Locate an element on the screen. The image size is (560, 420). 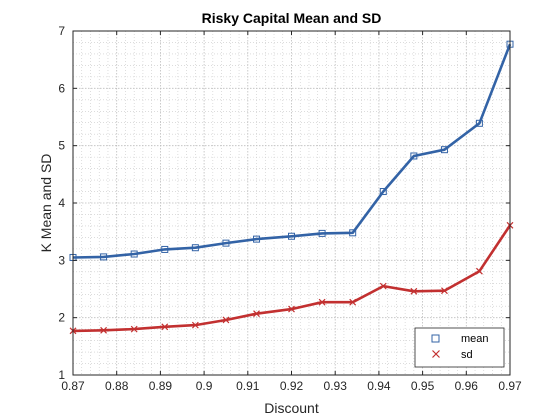
x-tick-label: 0.87 is located at coordinates (73, 386).